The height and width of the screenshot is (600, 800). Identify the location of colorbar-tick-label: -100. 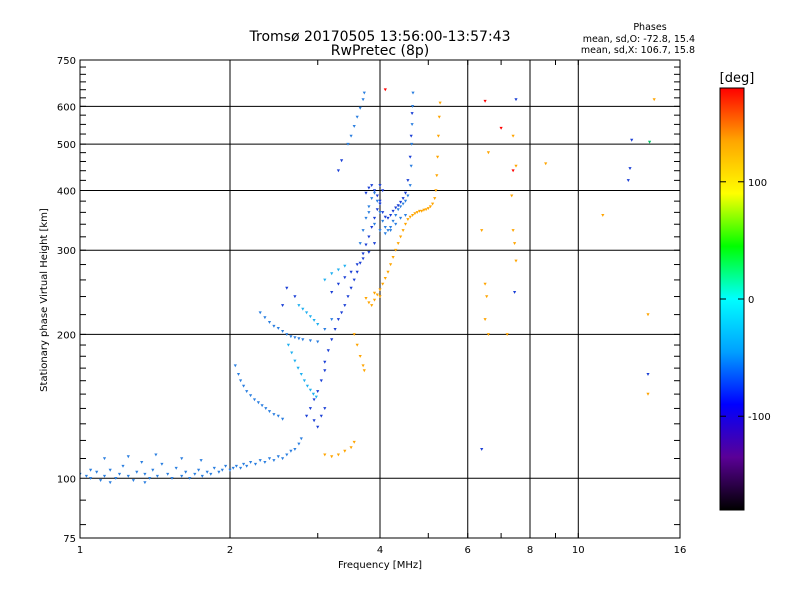
(759, 417).